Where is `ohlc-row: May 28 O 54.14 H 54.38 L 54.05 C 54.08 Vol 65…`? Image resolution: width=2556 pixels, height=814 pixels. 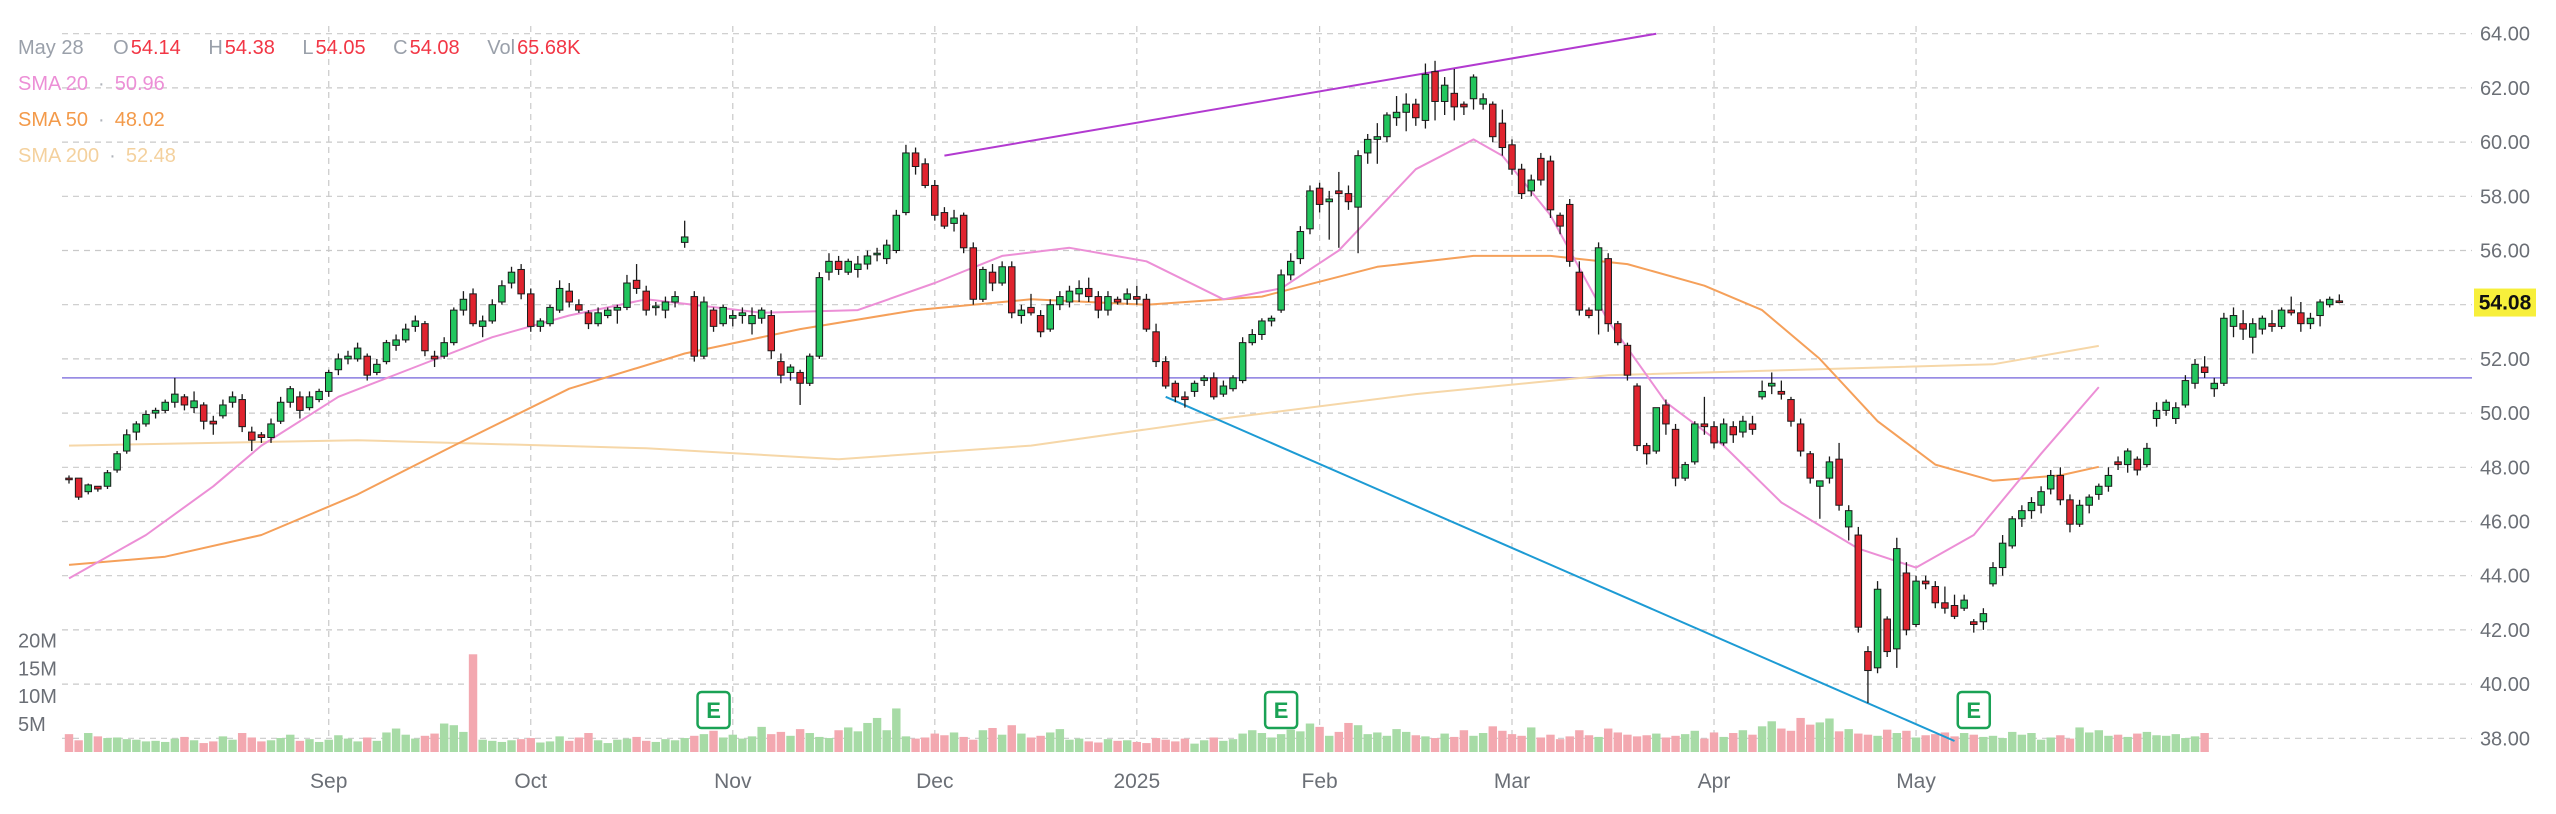 ohlc-row: May 28 O 54.14 H 54.38 L 54.05 C 54.08 Vol 65… is located at coordinates (310, 48).